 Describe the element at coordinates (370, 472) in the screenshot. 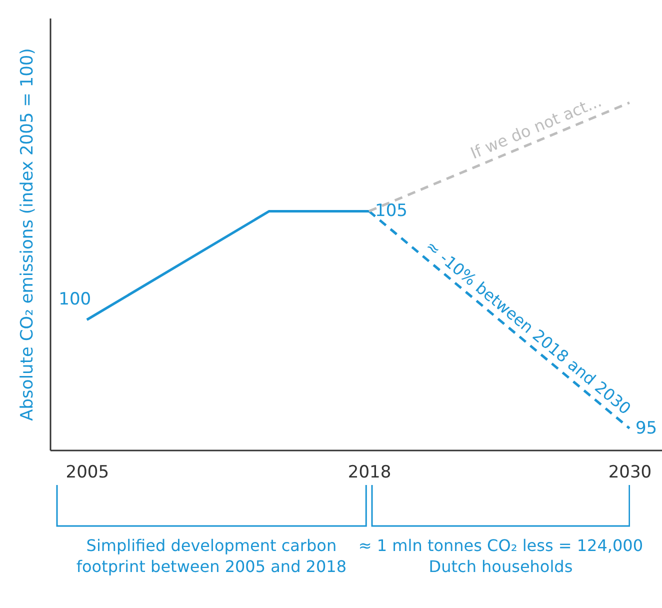

I see `x-tick-label: 2018` at that location.